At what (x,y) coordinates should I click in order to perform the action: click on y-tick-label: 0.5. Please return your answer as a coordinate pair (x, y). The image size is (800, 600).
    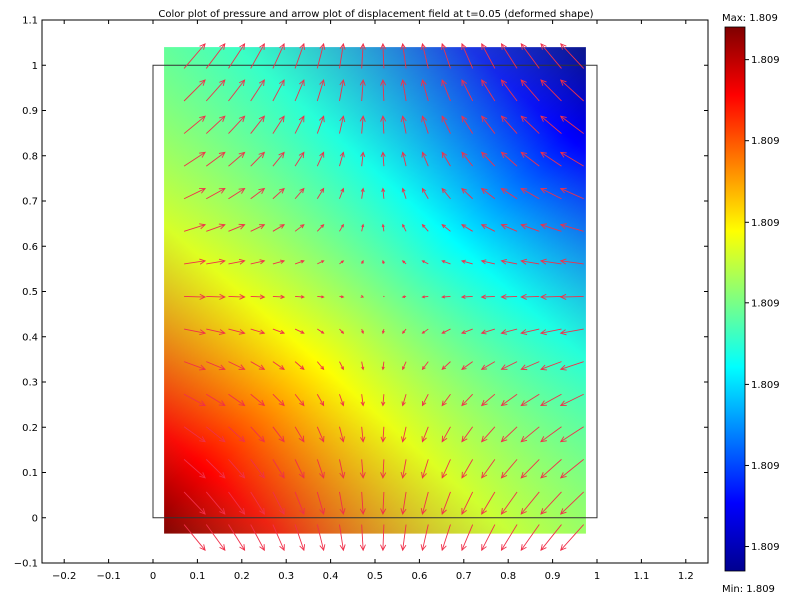
    Looking at the image, I should click on (30, 292).